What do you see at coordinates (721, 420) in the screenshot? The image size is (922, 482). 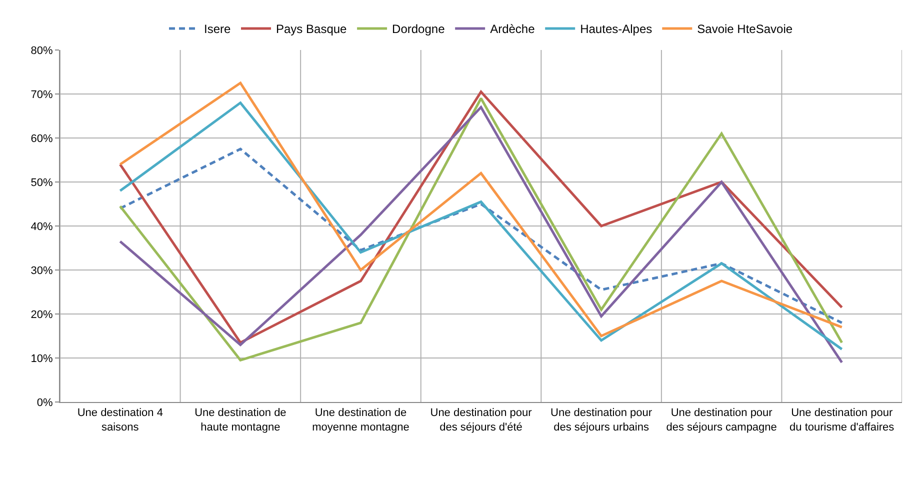 I see `x-tick-label: Une destination pour des séjours campagne` at bounding box center [721, 420].